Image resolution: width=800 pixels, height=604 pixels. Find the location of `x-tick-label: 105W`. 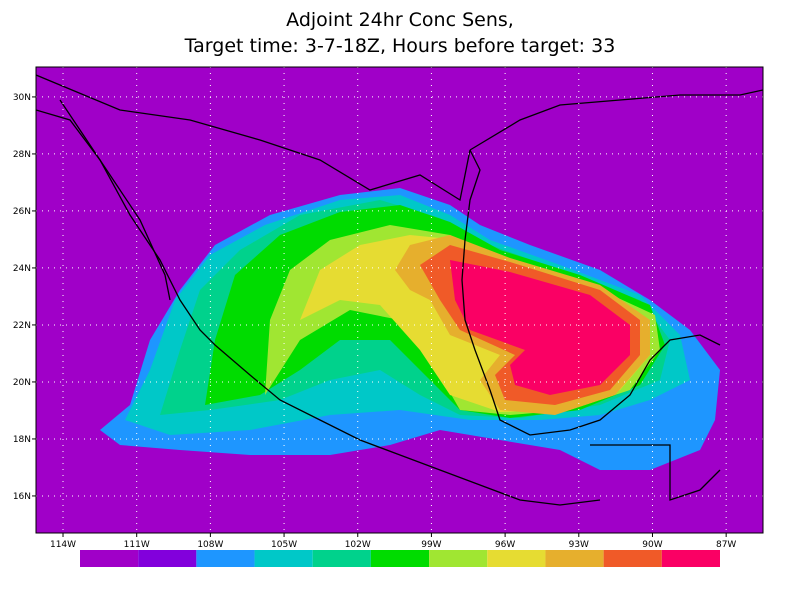

x-tick-label: 105W is located at coordinates (284, 545).